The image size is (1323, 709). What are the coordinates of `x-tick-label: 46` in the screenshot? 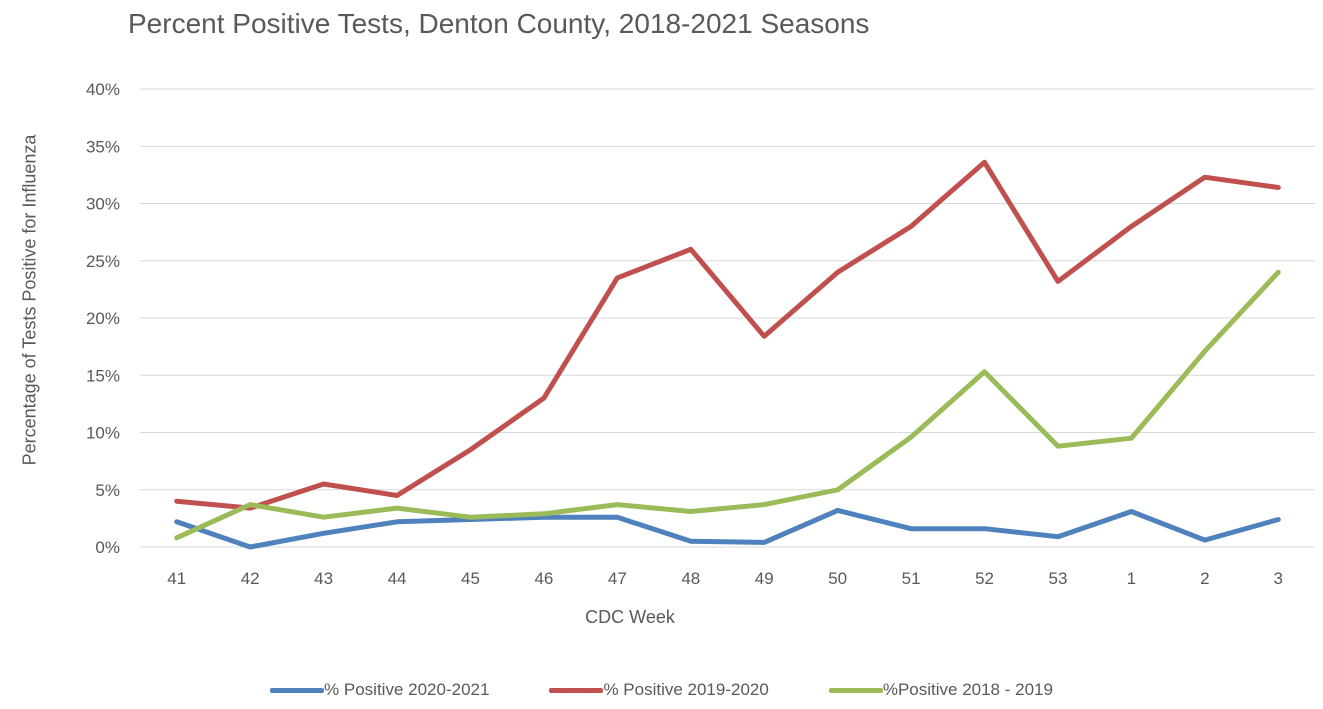 It's located at (543, 578).